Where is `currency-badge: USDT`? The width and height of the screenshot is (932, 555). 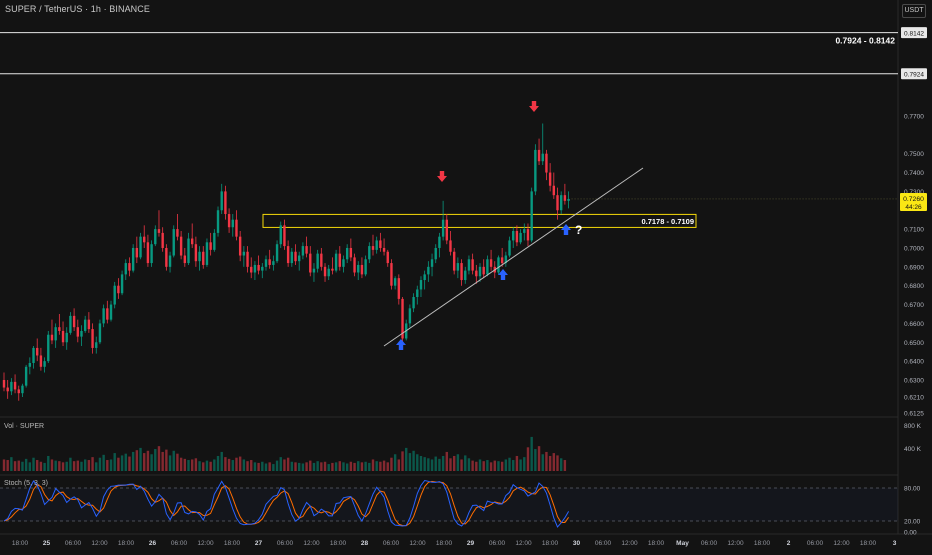
currency-badge: USDT is located at coordinates (914, 11).